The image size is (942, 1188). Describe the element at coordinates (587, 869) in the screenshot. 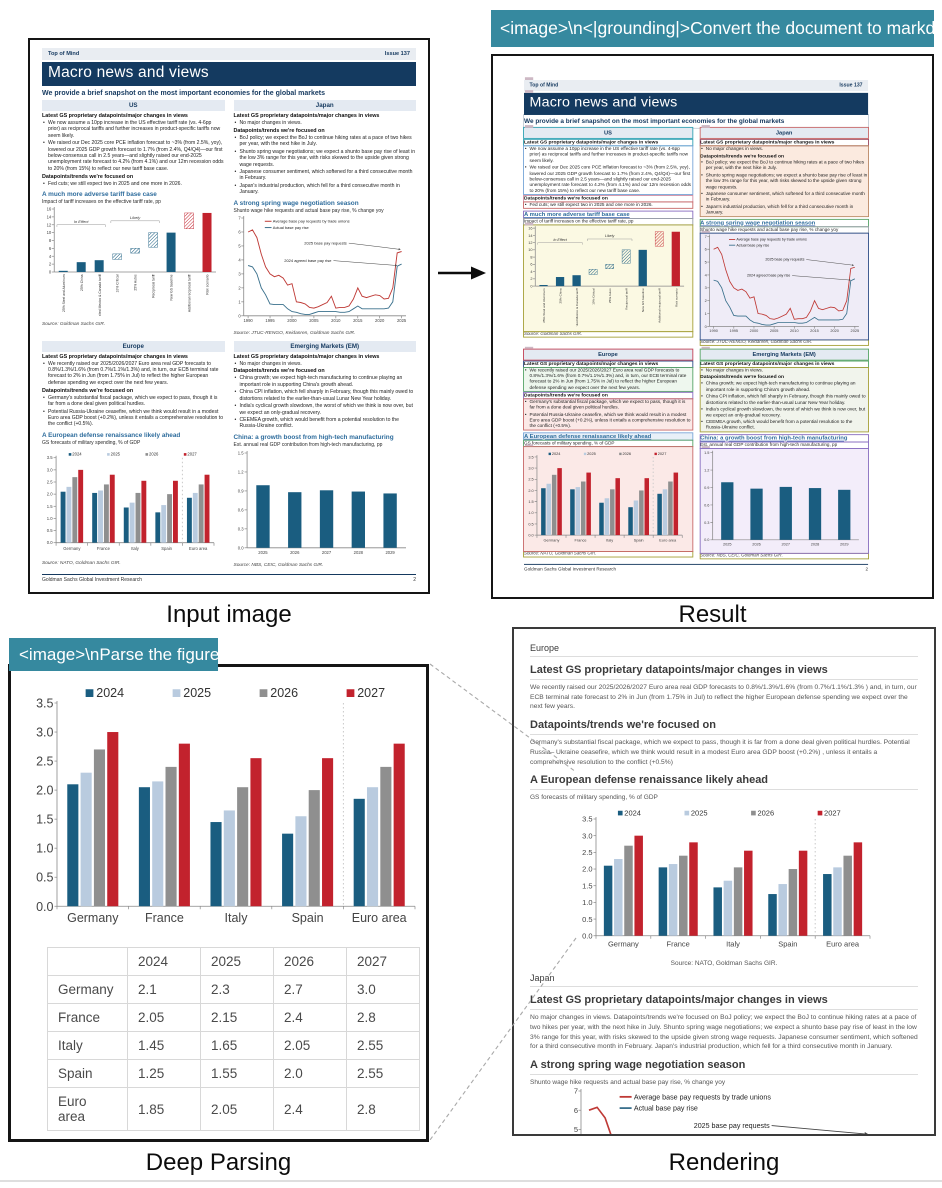

I see `svg-text: 2.0` at that location.